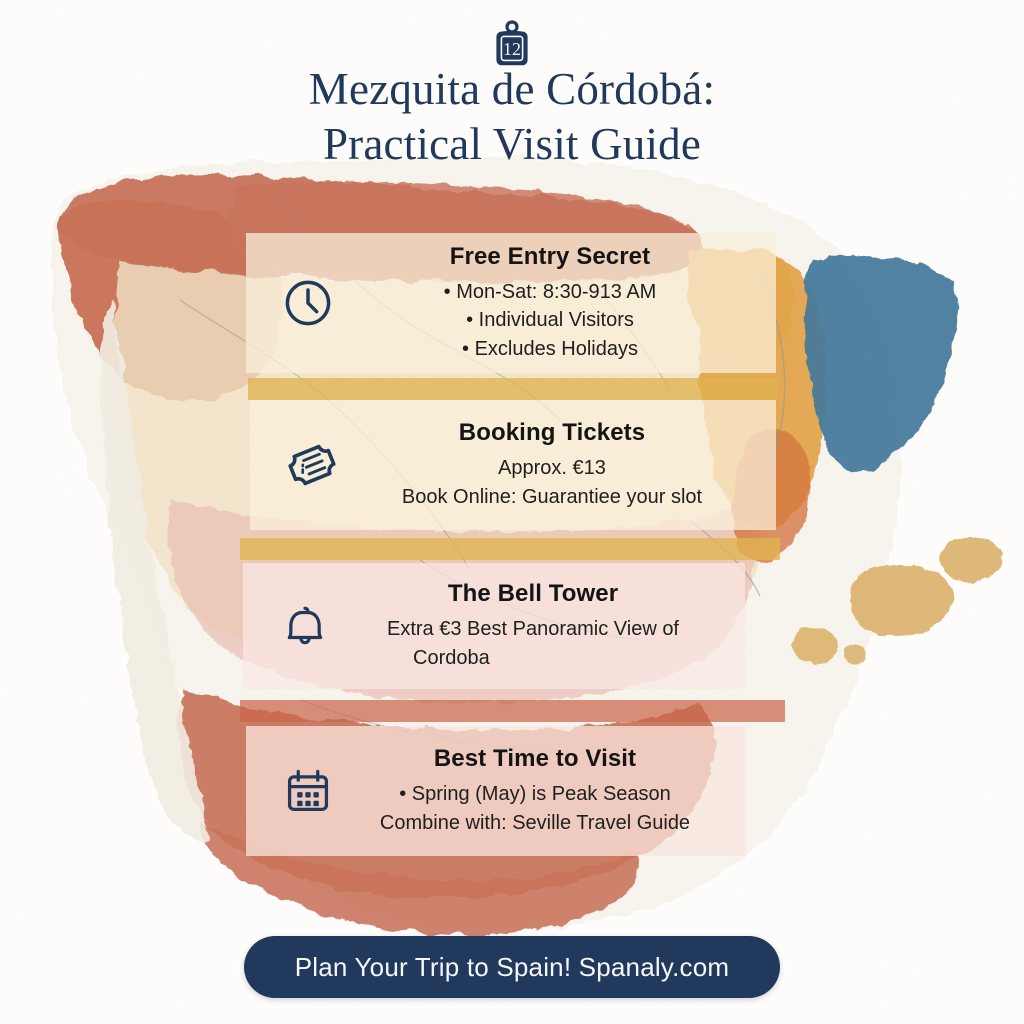 This screenshot has height=1024, width=1024. I want to click on card-title: Free Entry Secret, so click(550, 256).